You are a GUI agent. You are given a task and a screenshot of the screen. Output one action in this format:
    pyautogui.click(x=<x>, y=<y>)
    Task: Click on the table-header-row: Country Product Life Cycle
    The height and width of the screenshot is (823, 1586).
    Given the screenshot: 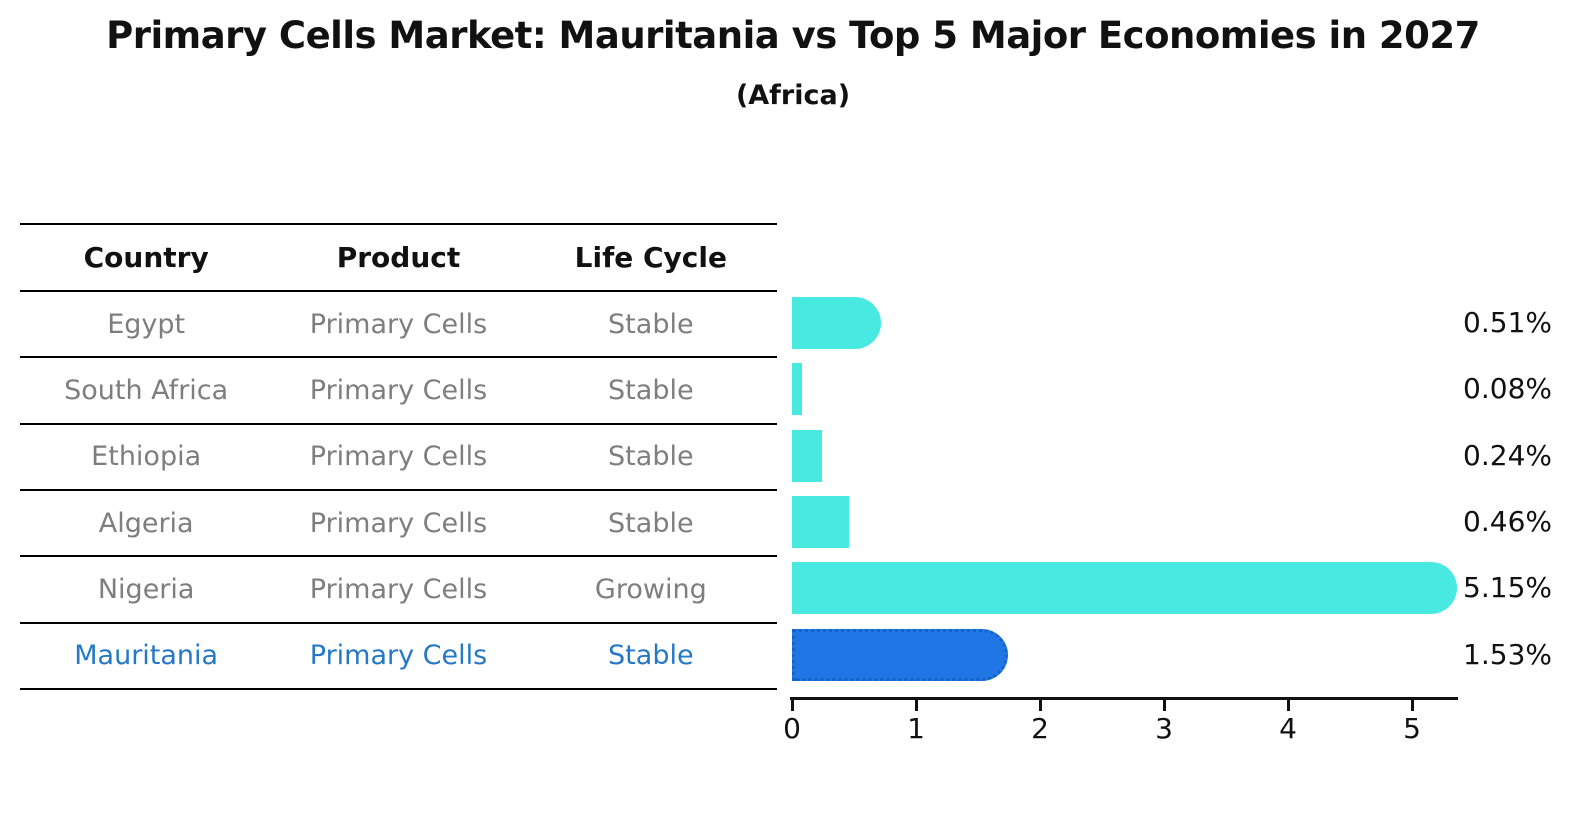 What is the action you would take?
    pyautogui.click(x=398, y=256)
    